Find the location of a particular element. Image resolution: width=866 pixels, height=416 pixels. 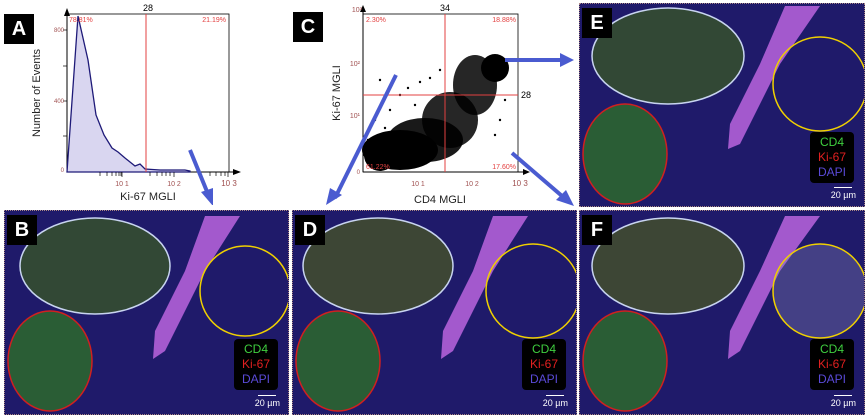

svg-text: 2.30% is located at coordinates (376, 20).